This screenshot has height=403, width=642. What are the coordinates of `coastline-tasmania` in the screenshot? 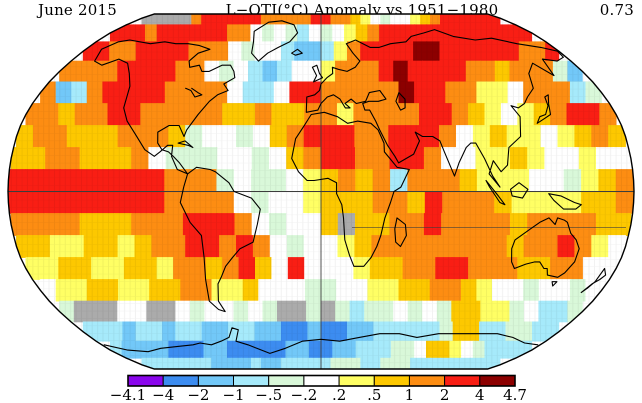 It's located at (554, 284).